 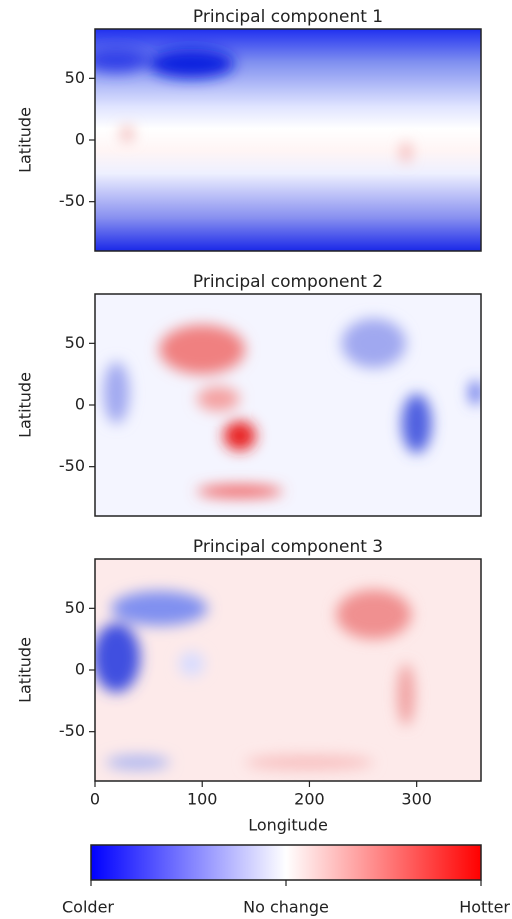 I want to click on chart-title: Principal component 2, so click(x=288, y=282).